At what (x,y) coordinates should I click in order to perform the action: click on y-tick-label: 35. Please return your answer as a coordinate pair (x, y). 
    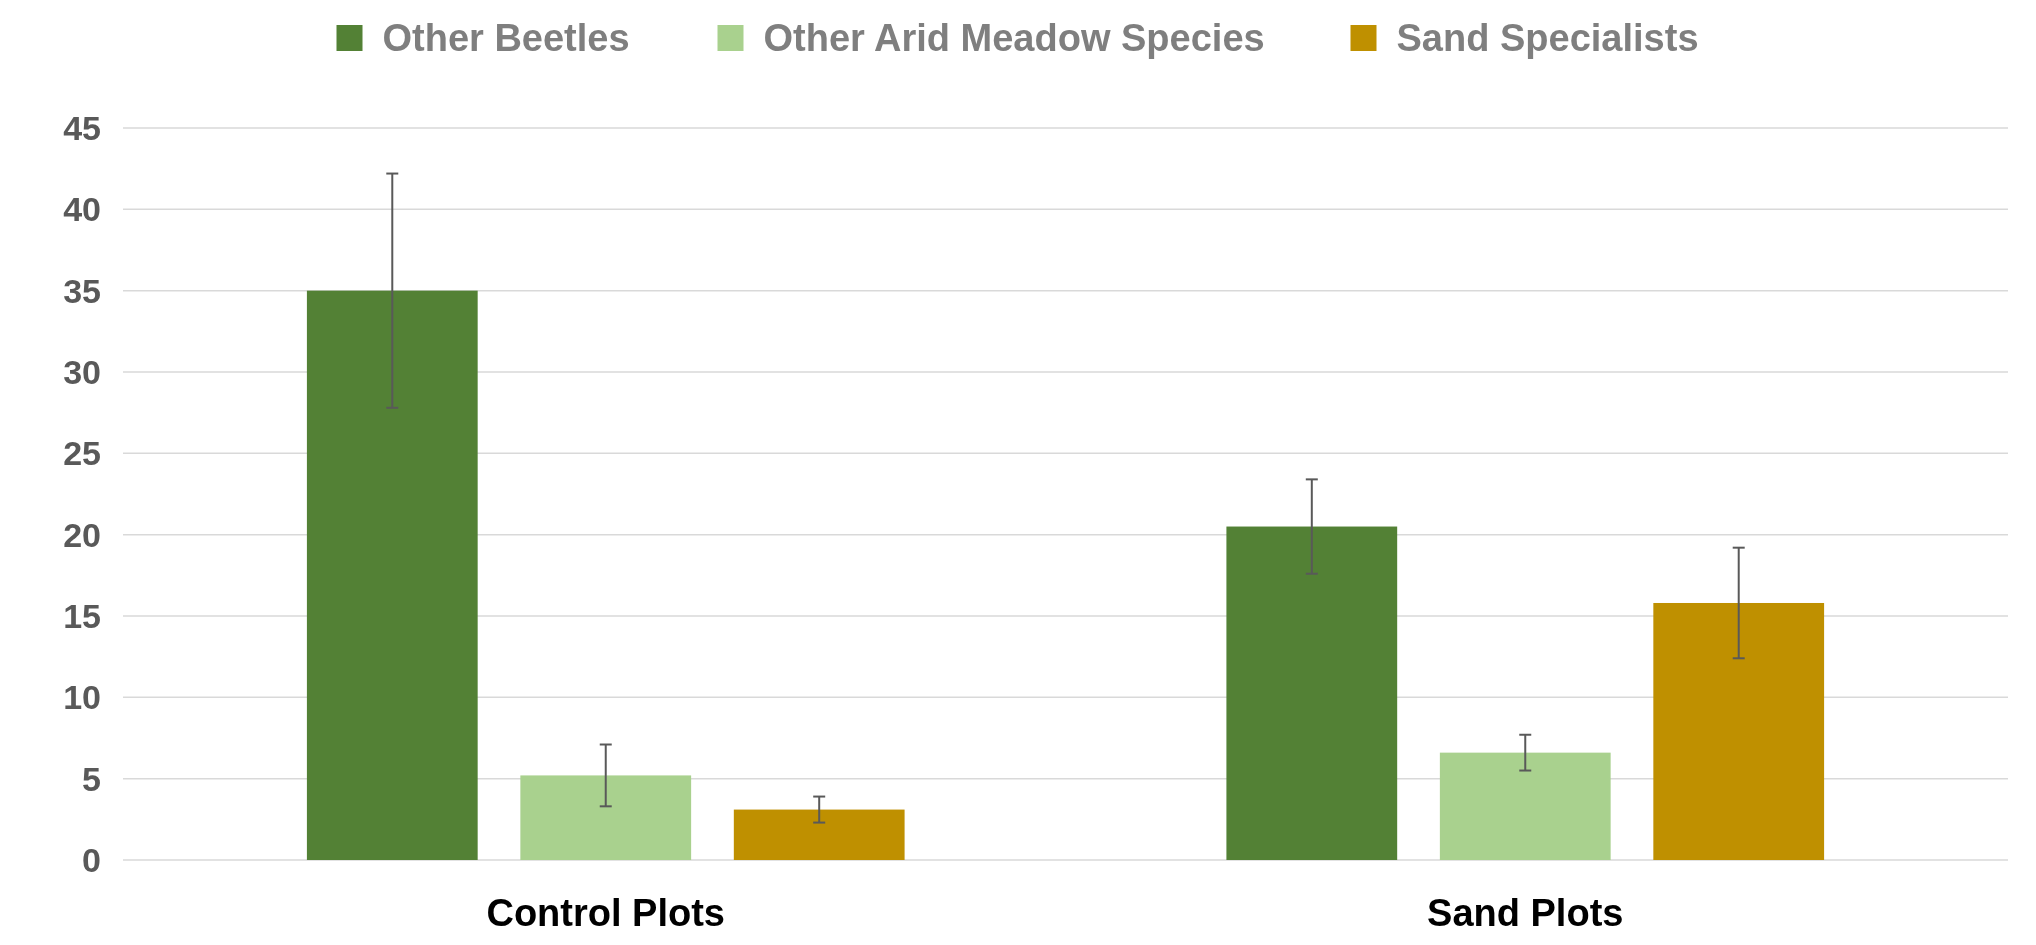
    Looking at the image, I should click on (82, 290).